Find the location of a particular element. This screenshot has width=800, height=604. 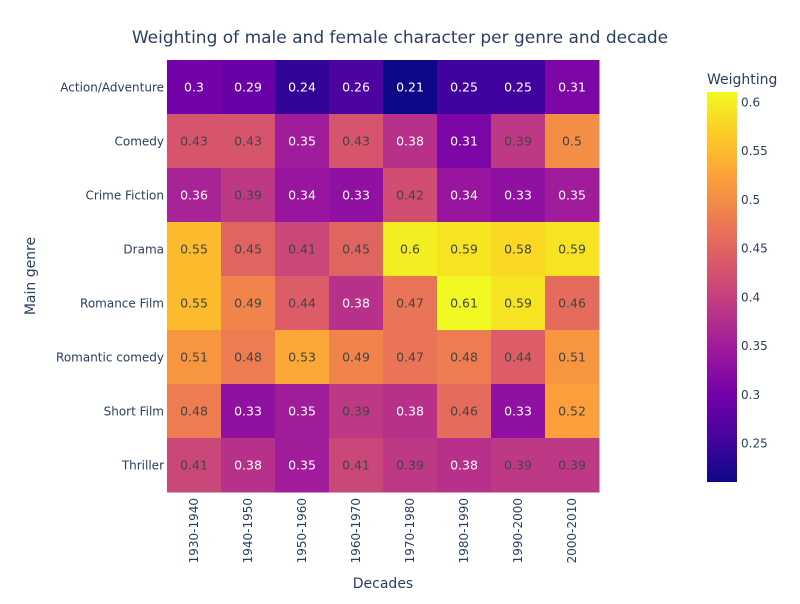

cell-value-label: 0.36 is located at coordinates (194, 195).